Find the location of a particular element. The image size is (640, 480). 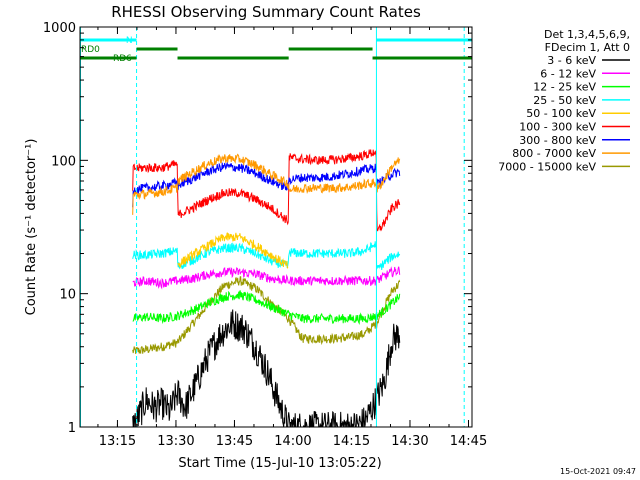

y-tick-label-3: 1000 is located at coordinates (59, 28).